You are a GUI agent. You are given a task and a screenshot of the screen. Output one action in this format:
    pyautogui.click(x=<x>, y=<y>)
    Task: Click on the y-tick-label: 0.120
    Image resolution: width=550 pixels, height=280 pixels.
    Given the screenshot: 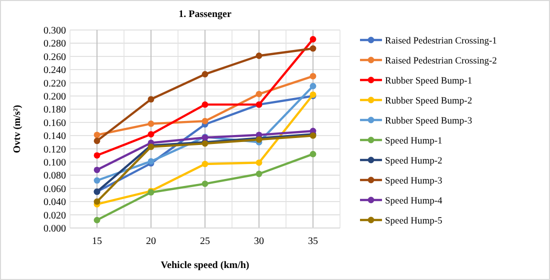 What is the action you would take?
    pyautogui.click(x=55, y=150)
    